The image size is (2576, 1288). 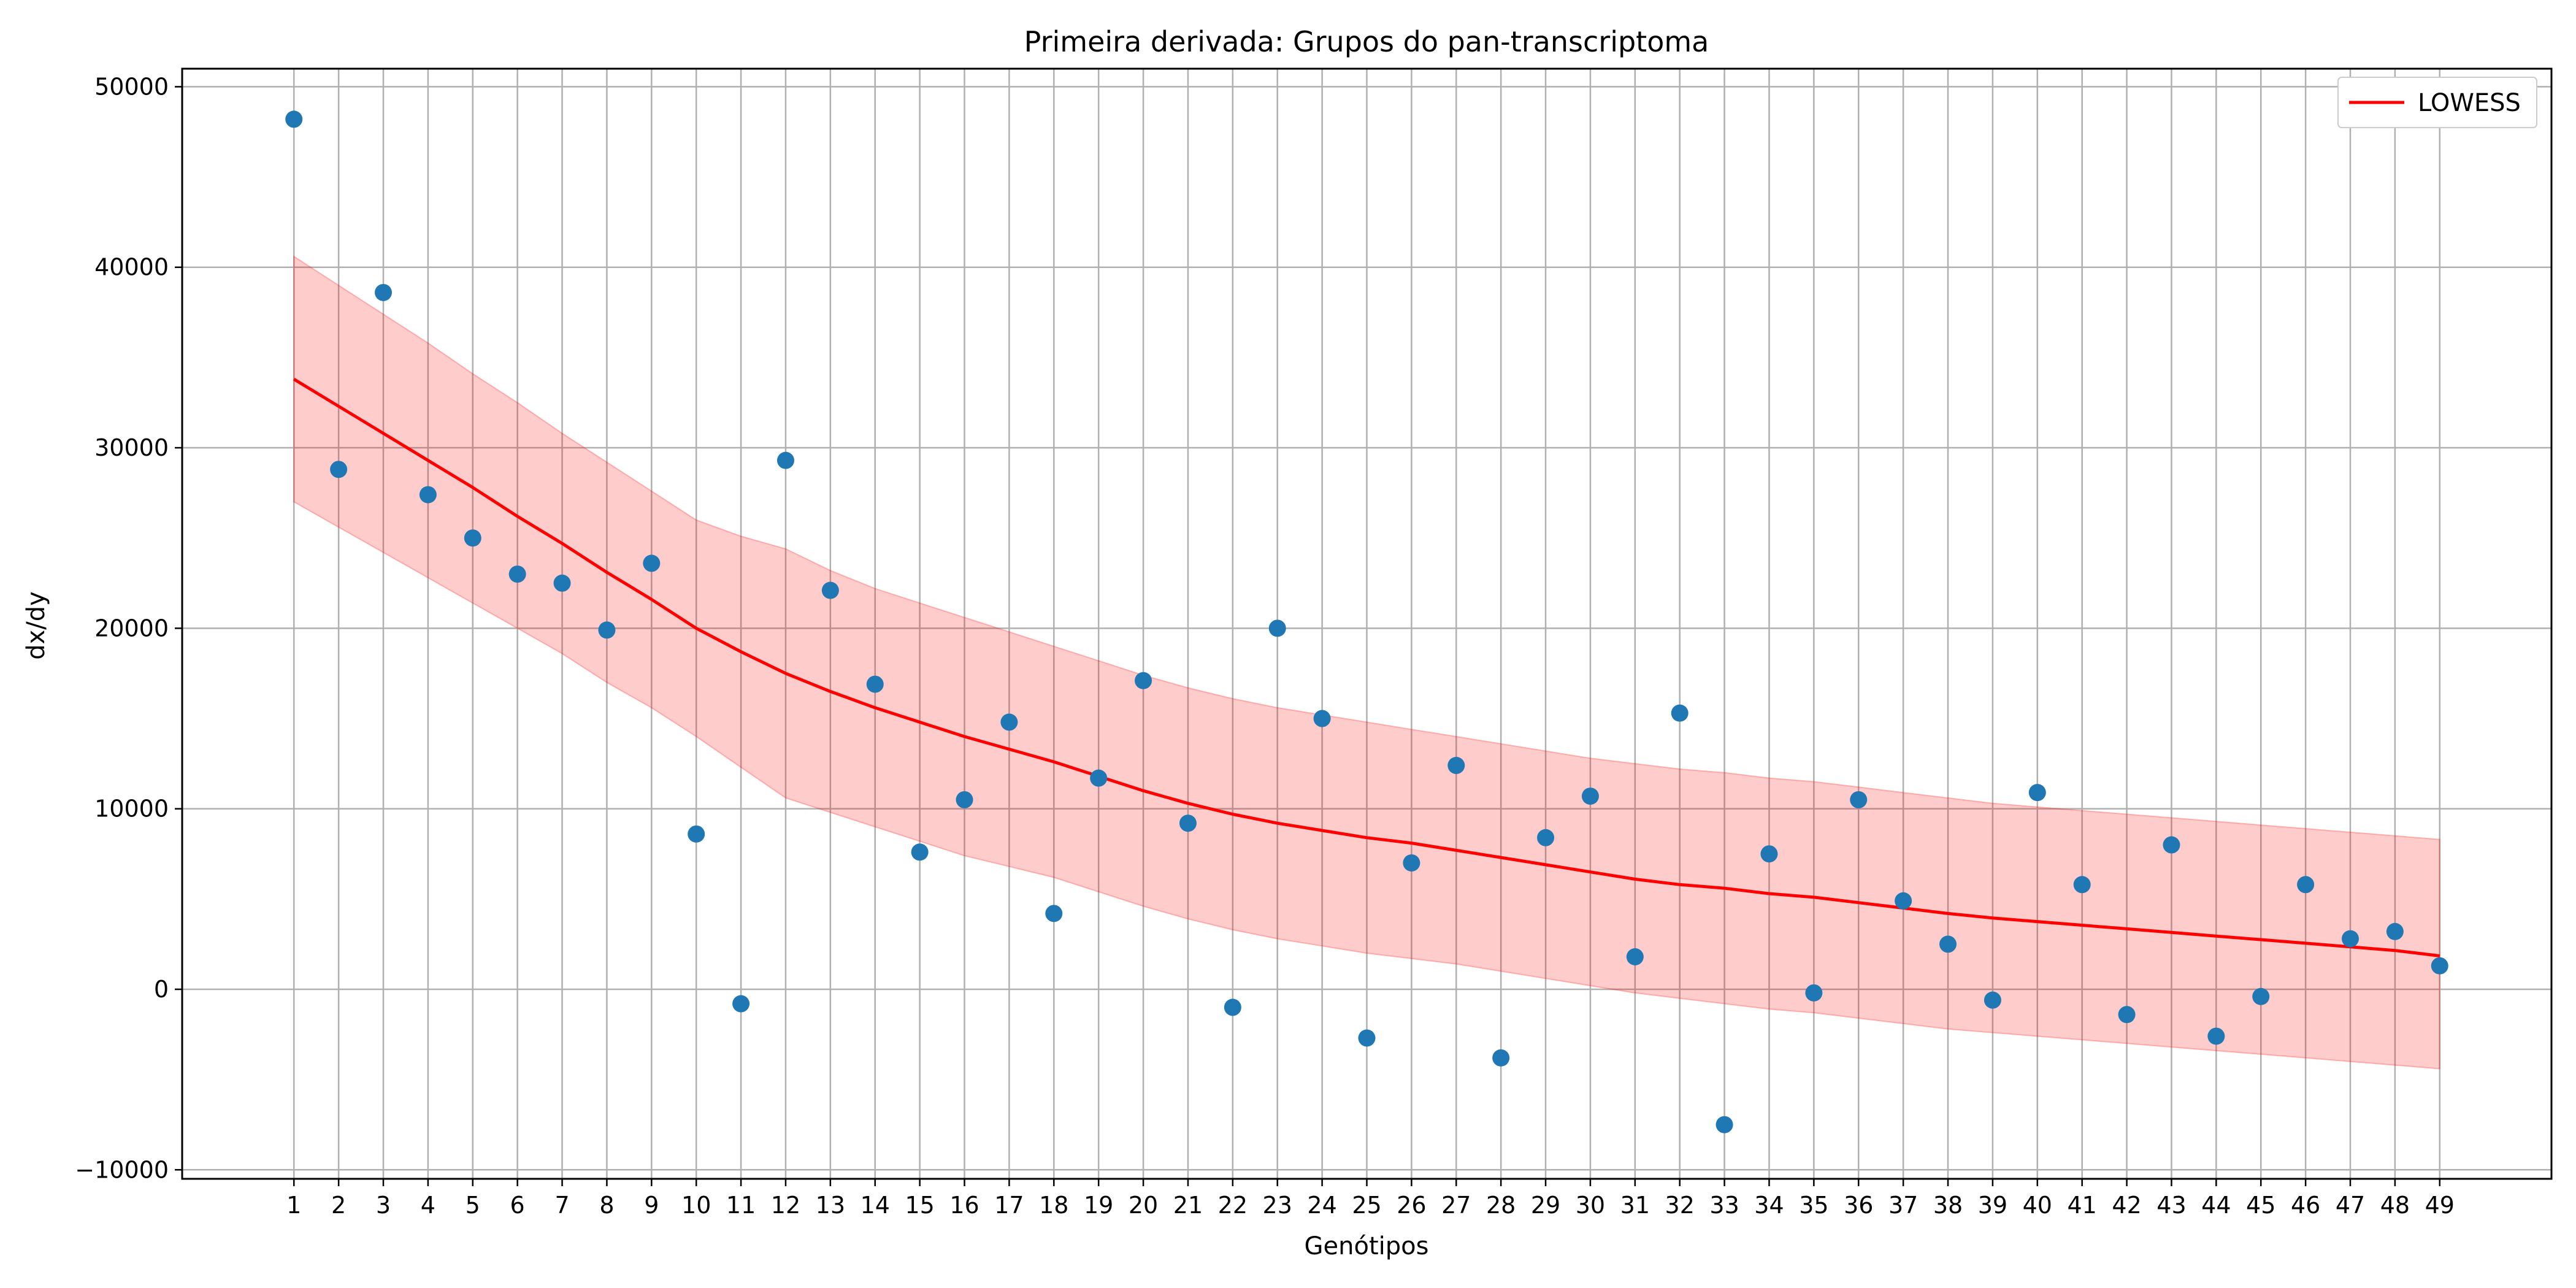 What do you see at coordinates (131, 628) in the screenshot?
I see `y-tick-label: 20000` at bounding box center [131, 628].